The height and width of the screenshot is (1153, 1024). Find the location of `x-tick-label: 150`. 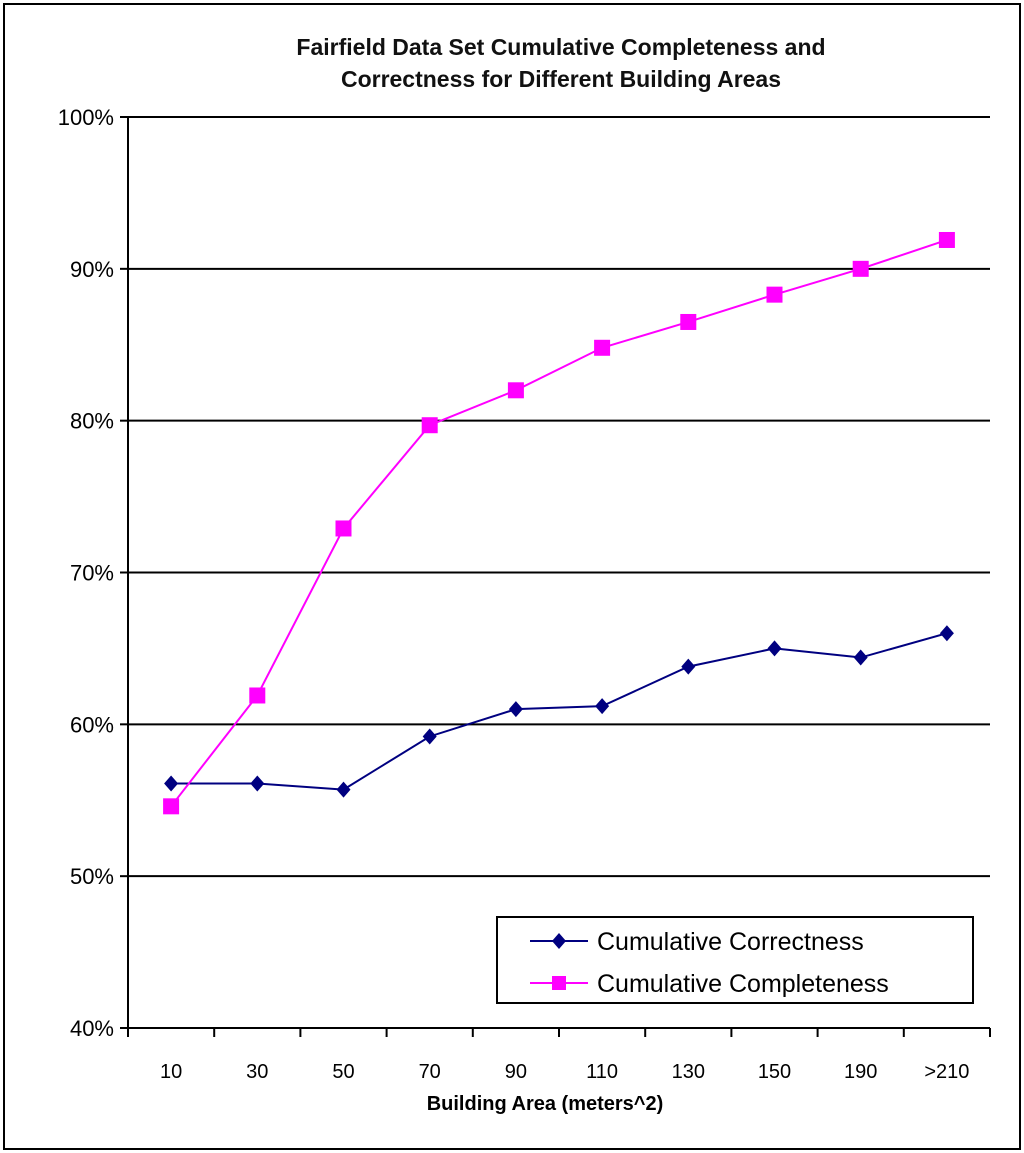

x-tick-label: 150 is located at coordinates (774, 1072).